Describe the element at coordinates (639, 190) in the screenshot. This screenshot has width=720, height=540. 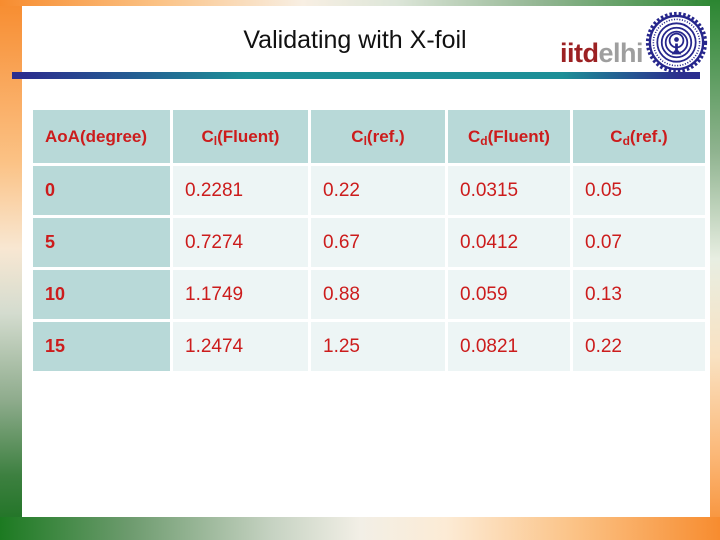
I see `table-cell: 0.05` at that location.